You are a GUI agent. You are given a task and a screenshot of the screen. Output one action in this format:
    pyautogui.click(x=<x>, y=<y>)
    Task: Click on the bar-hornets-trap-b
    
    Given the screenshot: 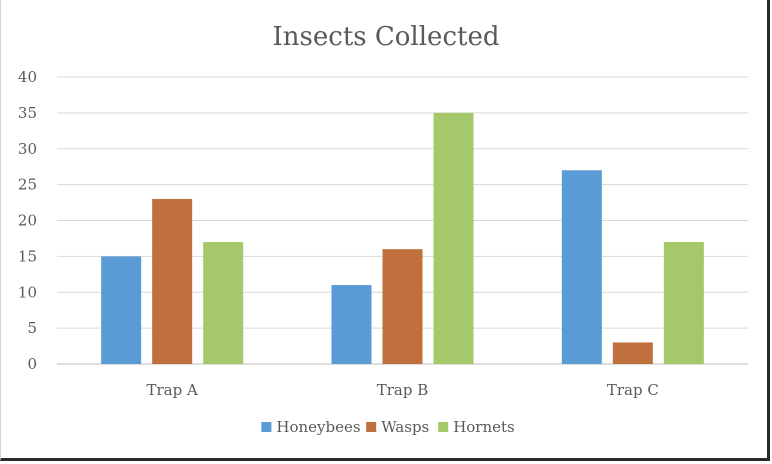 What is the action you would take?
    pyautogui.click(x=453, y=238)
    